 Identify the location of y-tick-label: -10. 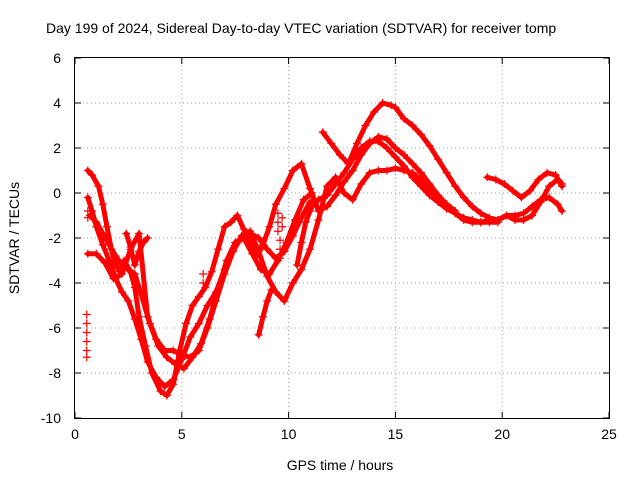
(51, 418).